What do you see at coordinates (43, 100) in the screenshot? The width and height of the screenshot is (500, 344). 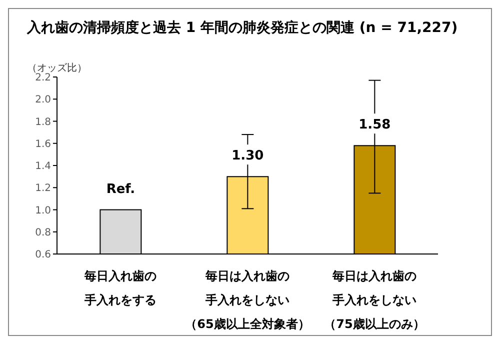 I see `y-tick-label: 2.0` at bounding box center [43, 100].